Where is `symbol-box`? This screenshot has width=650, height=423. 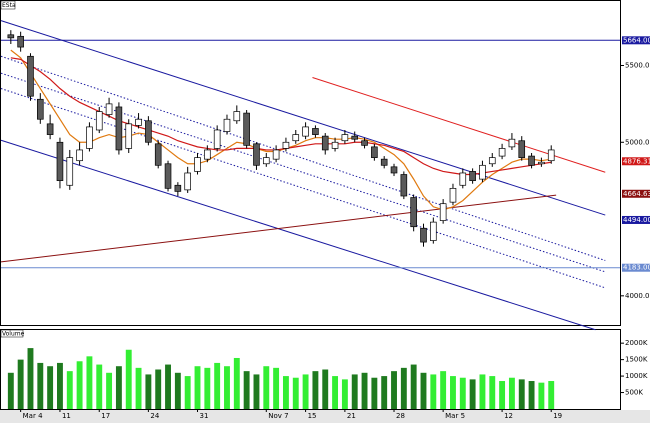
symbol-box is located at coordinates (8, 5).